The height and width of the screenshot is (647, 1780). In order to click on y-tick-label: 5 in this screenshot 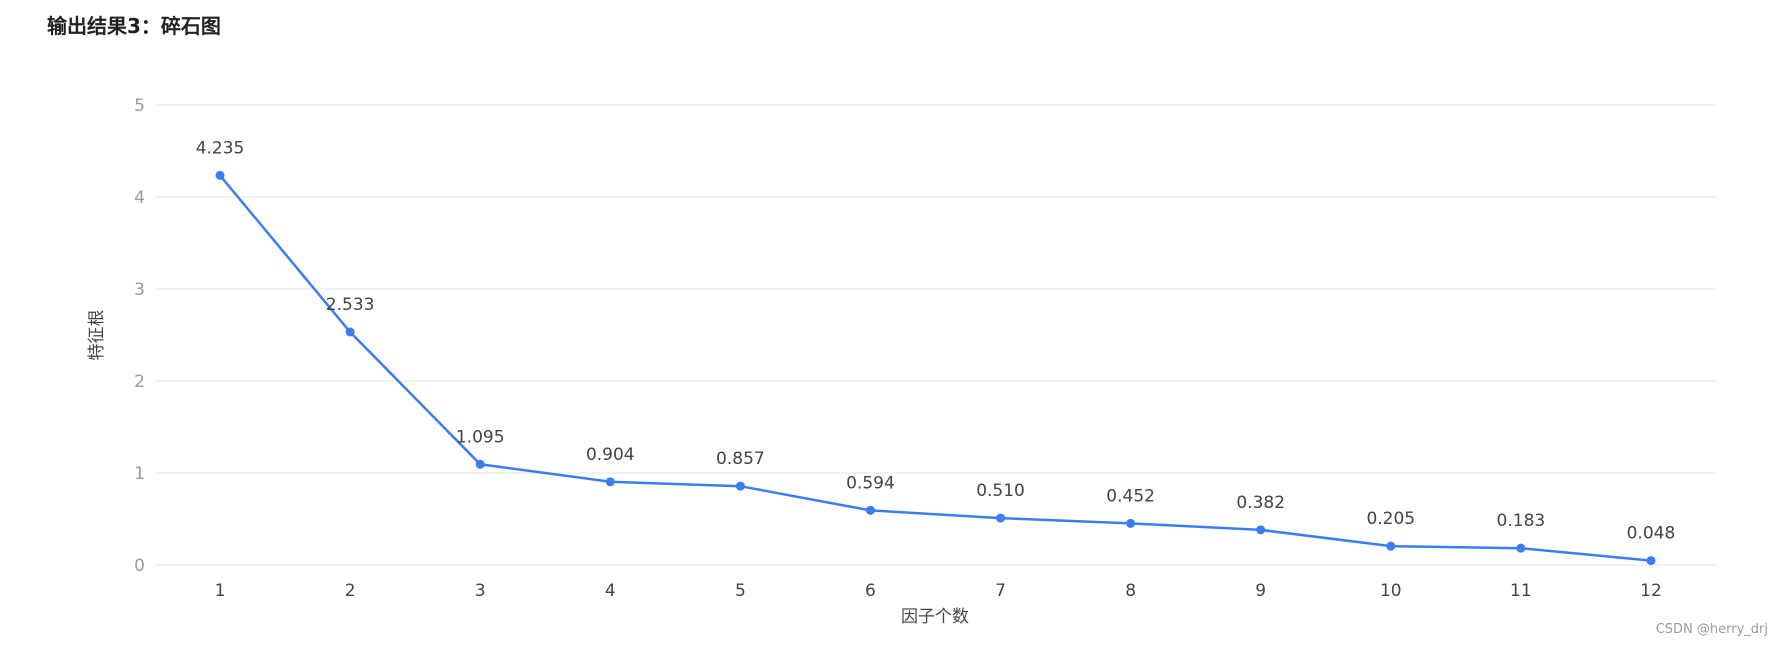, I will do `click(139, 106)`.